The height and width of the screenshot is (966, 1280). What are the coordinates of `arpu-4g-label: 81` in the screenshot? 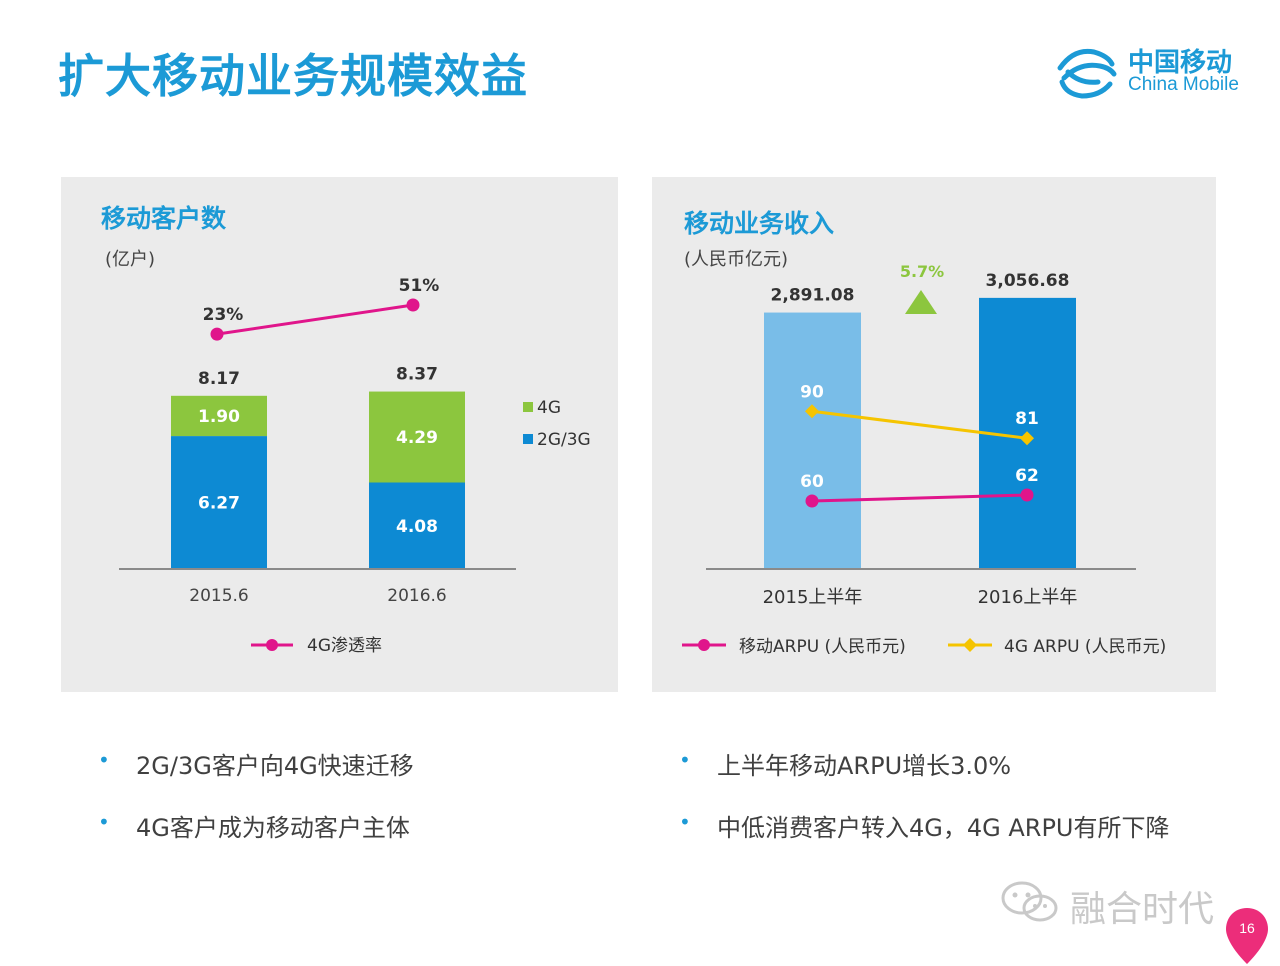 It's located at (1027, 419).